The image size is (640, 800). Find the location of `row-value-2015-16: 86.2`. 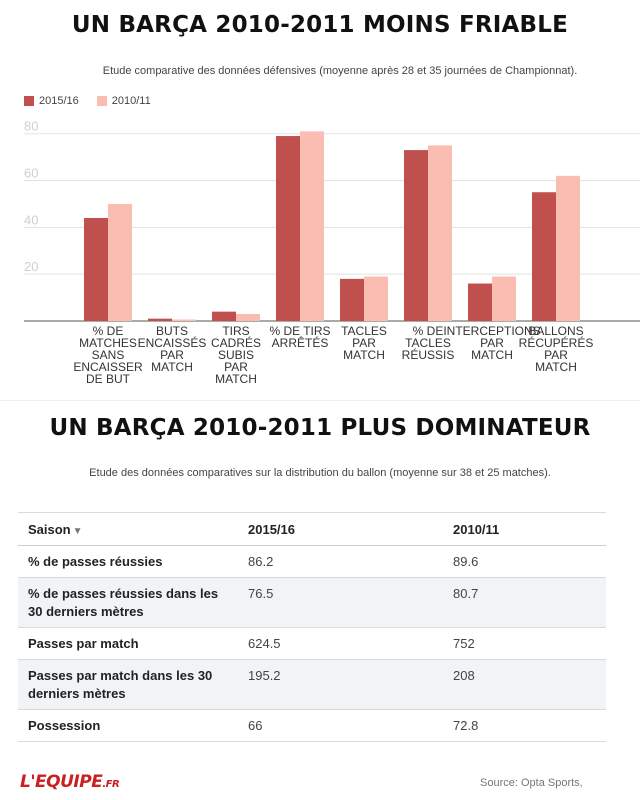

row-value-2015-16: 86.2 is located at coordinates (340, 561).